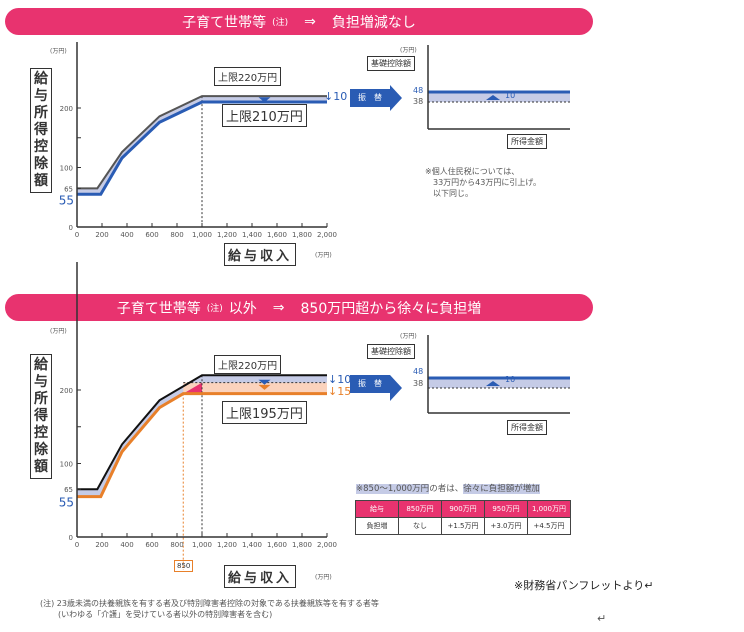  What do you see at coordinates (501, 489) in the screenshot?
I see `caption-c: 徐々に負担額が増加` at bounding box center [501, 489].